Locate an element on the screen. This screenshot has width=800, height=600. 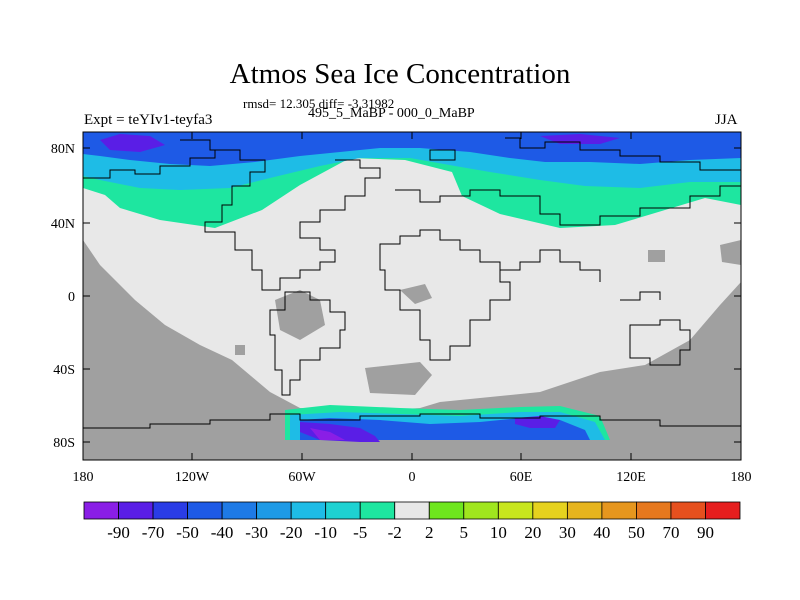
lat-tick-label: 80S is located at coordinates (64, 443).